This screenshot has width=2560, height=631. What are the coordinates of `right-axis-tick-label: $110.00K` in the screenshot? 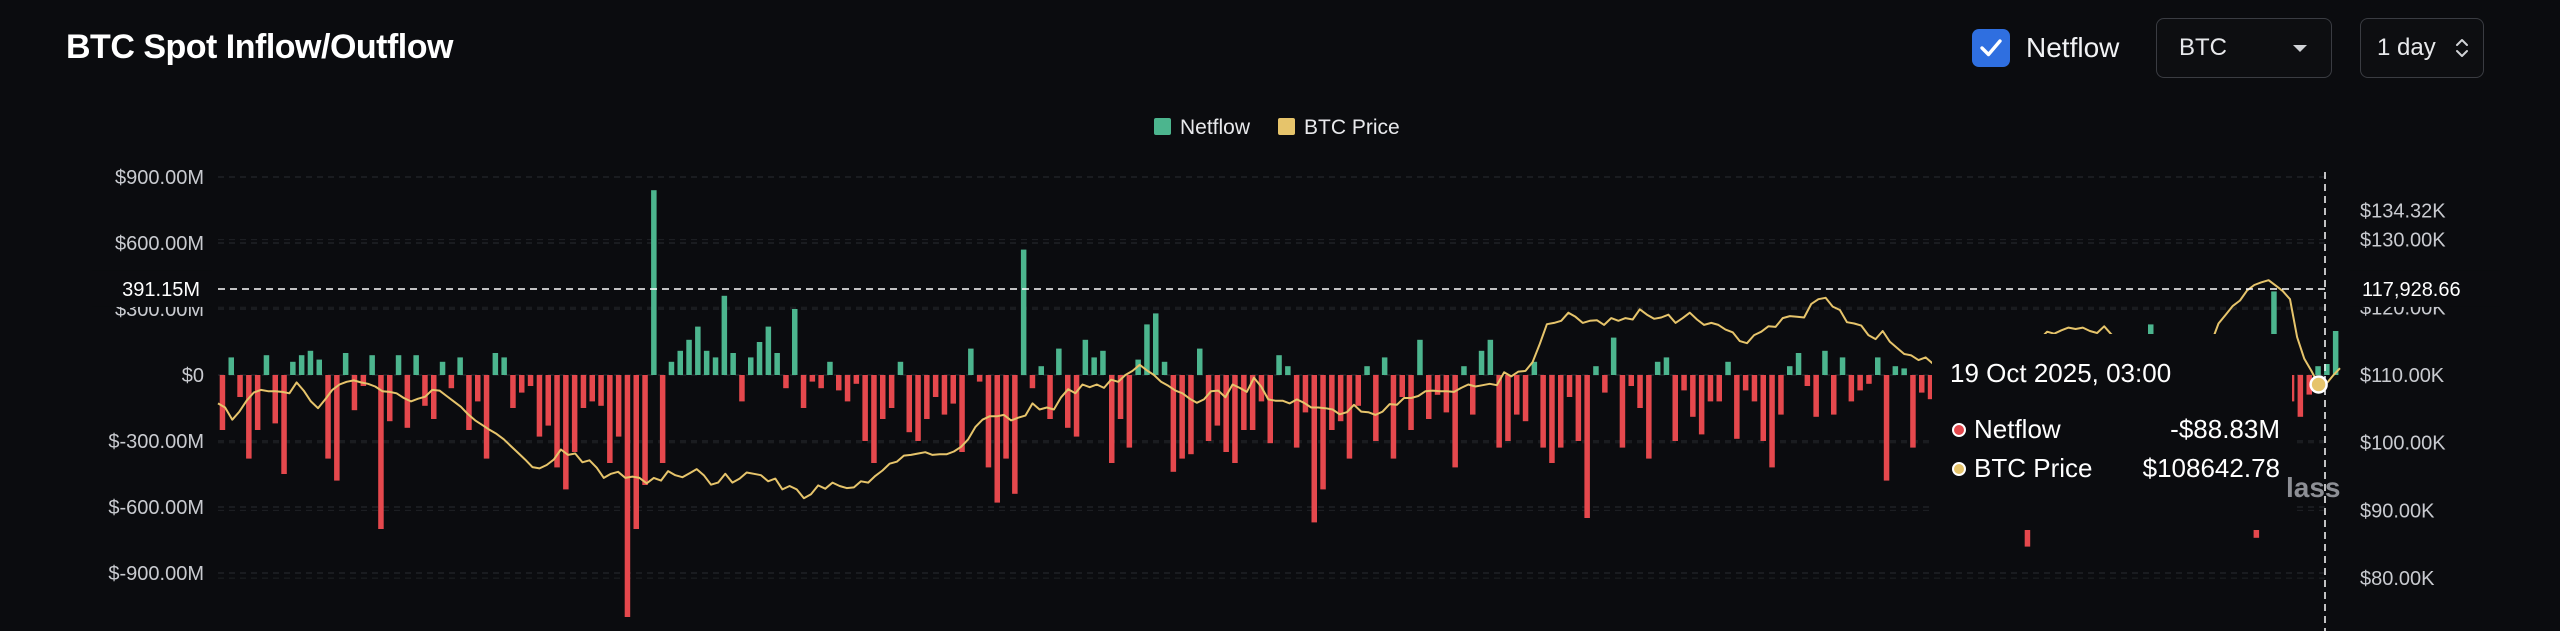 It's located at (2402, 376).